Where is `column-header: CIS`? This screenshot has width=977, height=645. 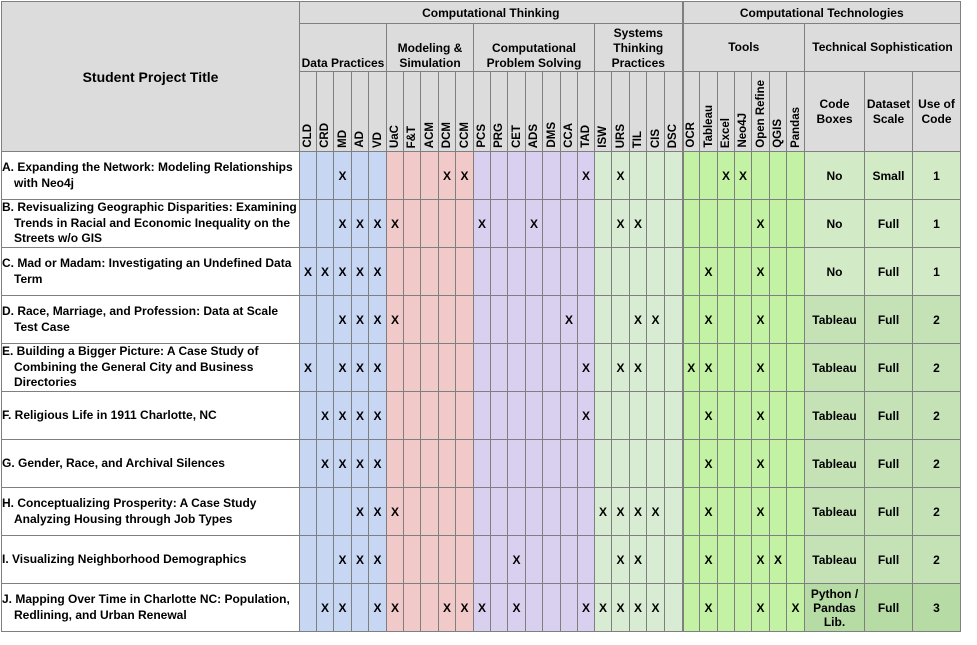 column-header: CIS is located at coordinates (655, 111).